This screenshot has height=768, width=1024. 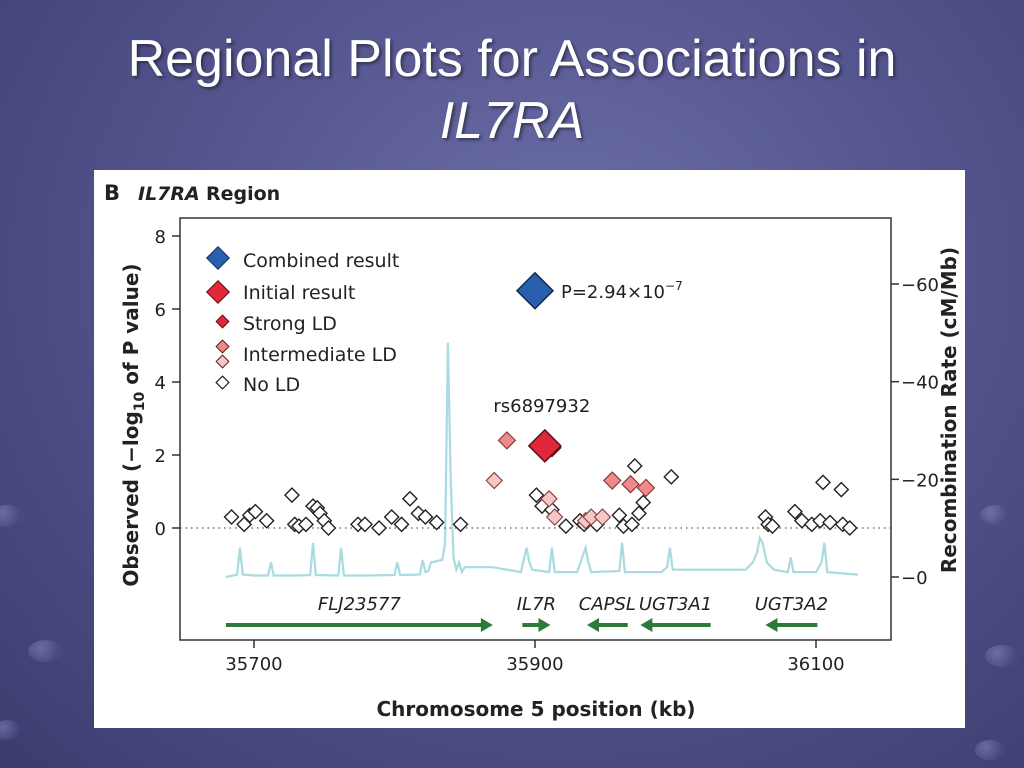 What do you see at coordinates (535, 290) in the screenshot?
I see `combined-result-point` at bounding box center [535, 290].